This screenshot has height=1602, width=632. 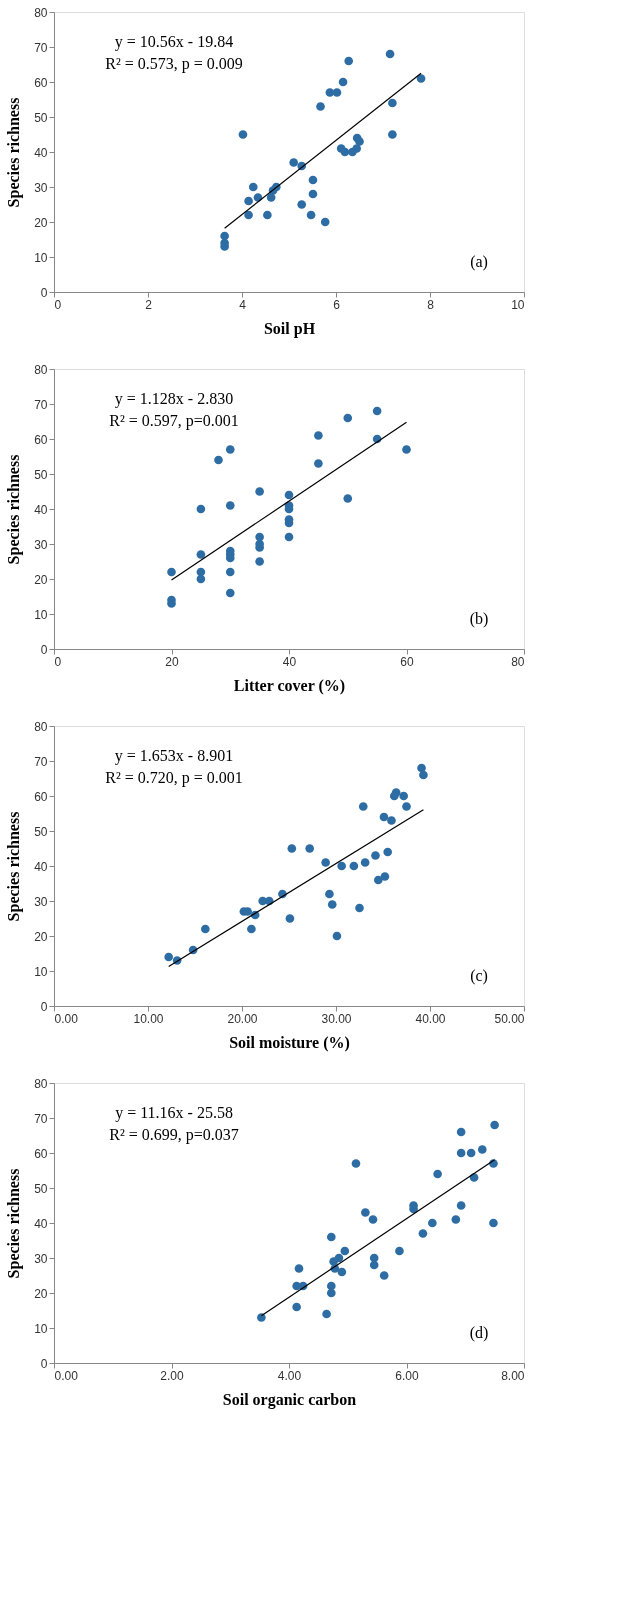 What do you see at coordinates (174, 64) in the screenshot?
I see `annotation: R² = 0.573, p = 0.009` at bounding box center [174, 64].